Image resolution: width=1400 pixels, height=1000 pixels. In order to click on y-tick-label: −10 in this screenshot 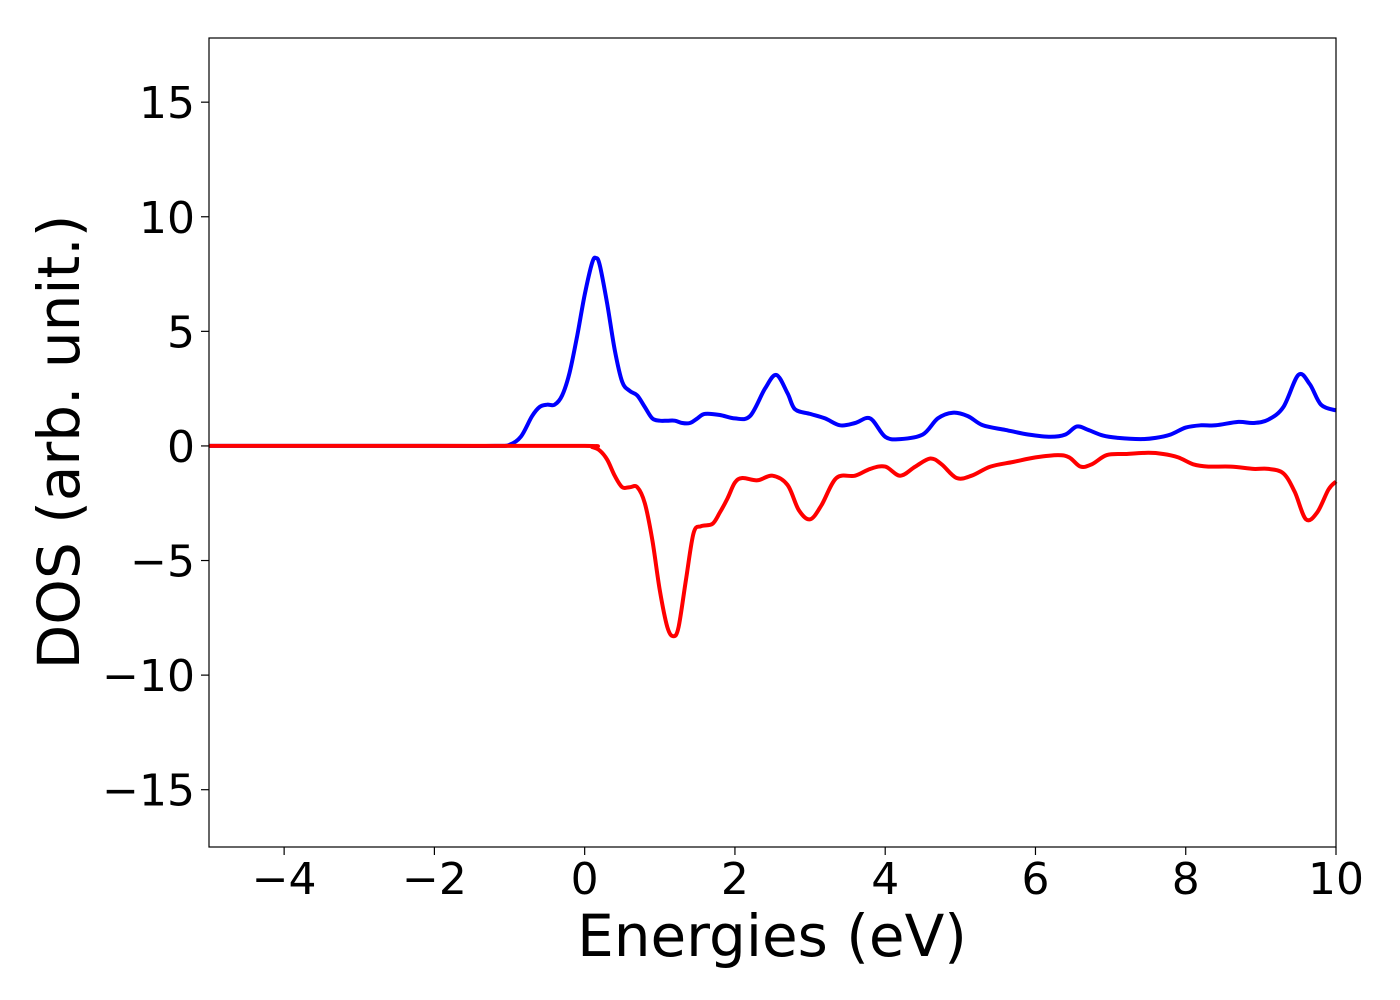, I will do `click(148, 676)`.